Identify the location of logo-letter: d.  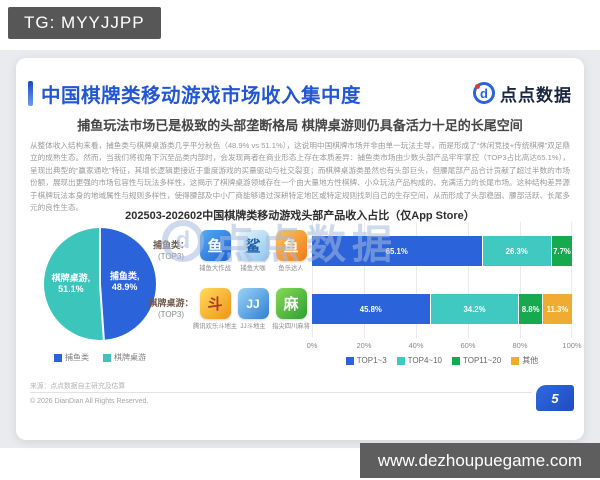
(484, 93).